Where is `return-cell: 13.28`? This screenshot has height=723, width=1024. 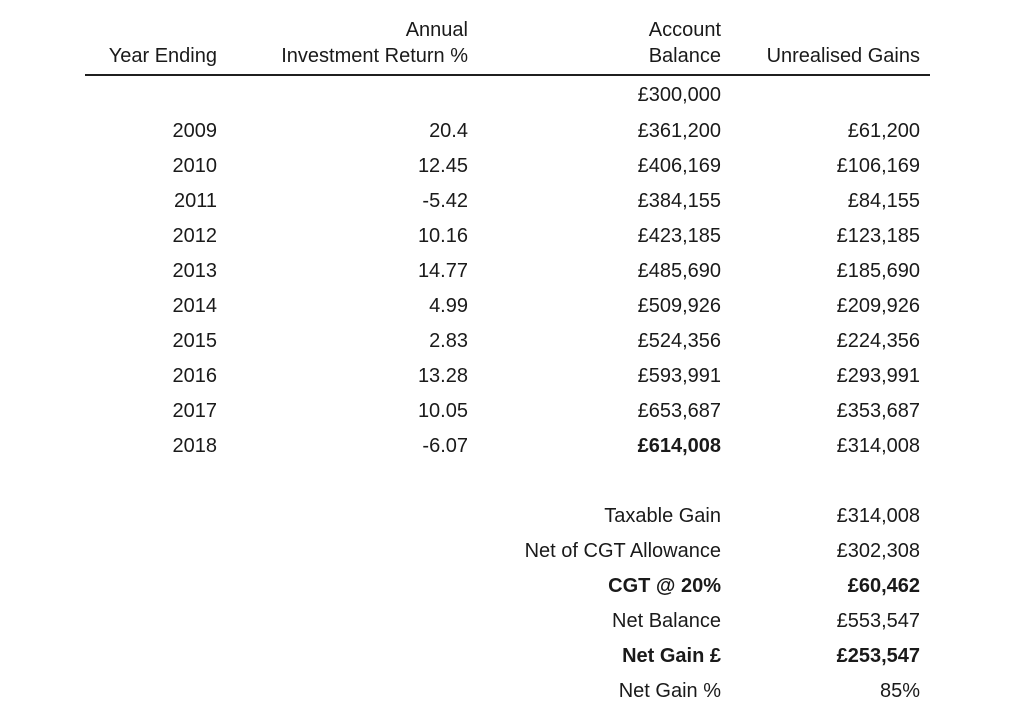
return-cell: 13.28 is located at coordinates (442, 376).